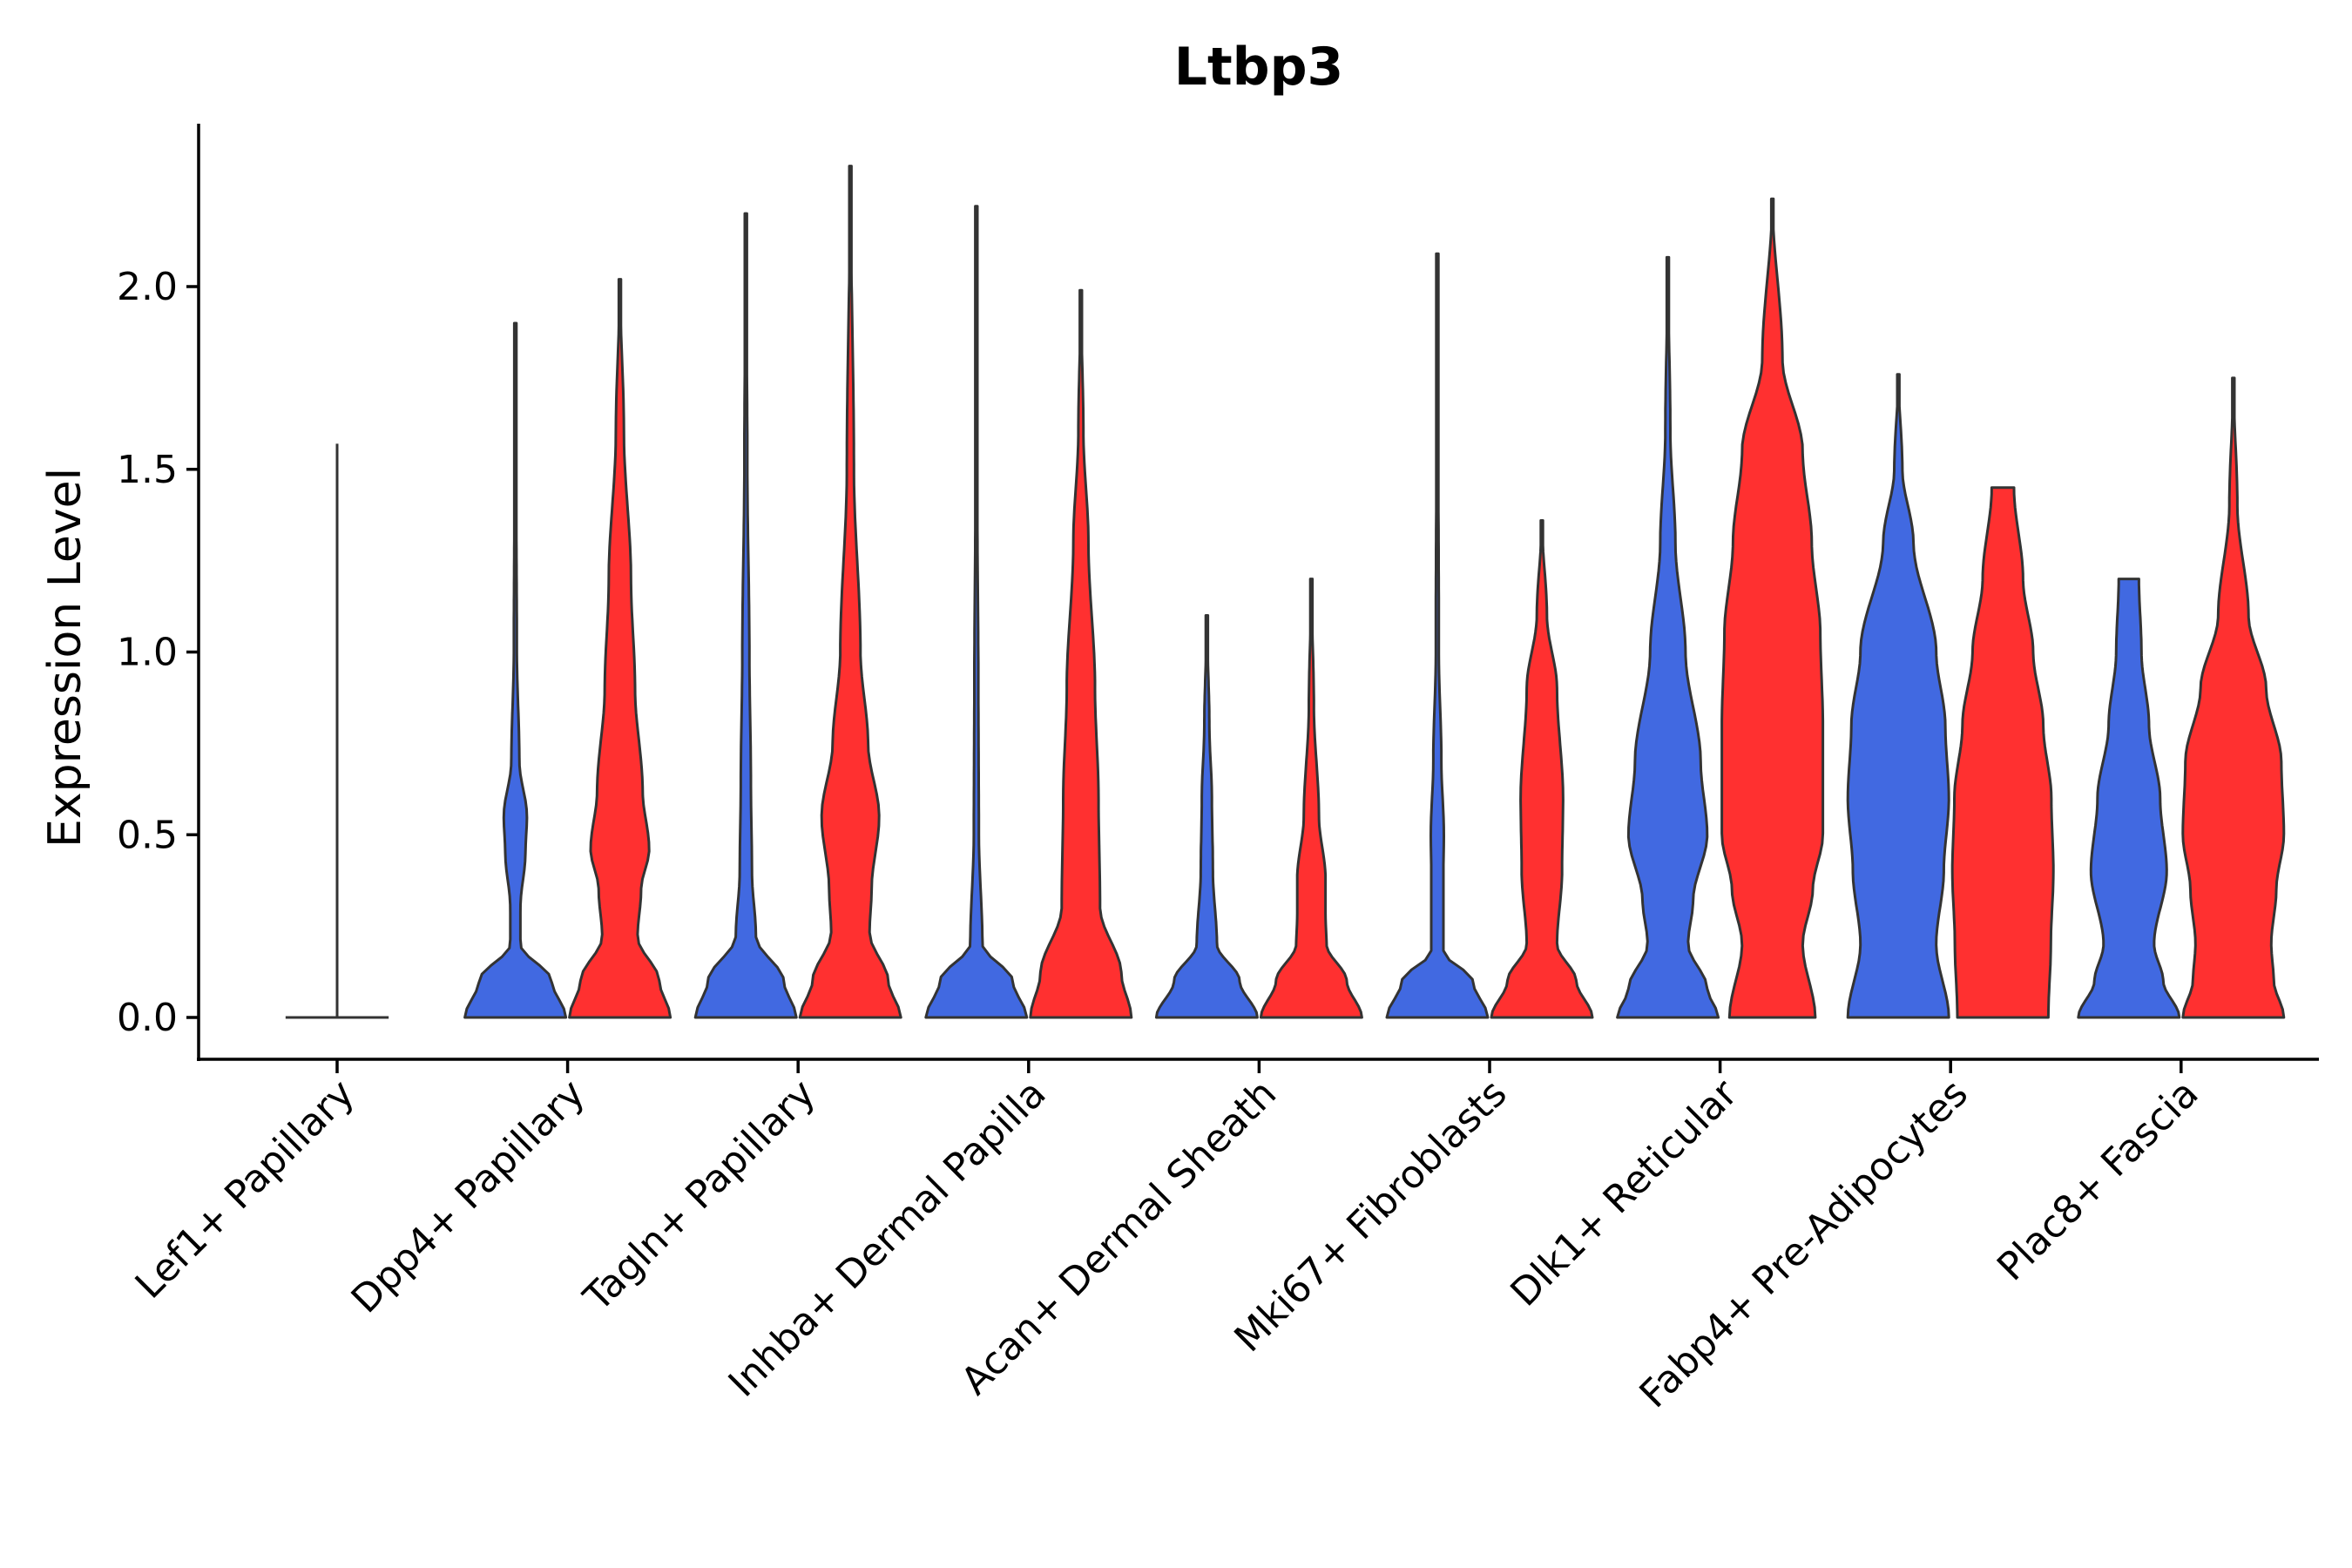 The image size is (2352, 1568). Describe the element at coordinates (147, 287) in the screenshot. I see `y-tick-label: 2.0` at that location.